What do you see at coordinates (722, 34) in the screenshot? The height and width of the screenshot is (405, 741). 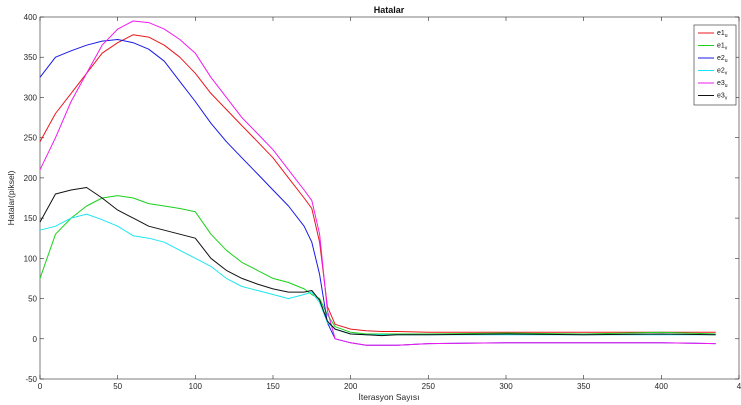 I see `legend-label: e1u` at bounding box center [722, 34].